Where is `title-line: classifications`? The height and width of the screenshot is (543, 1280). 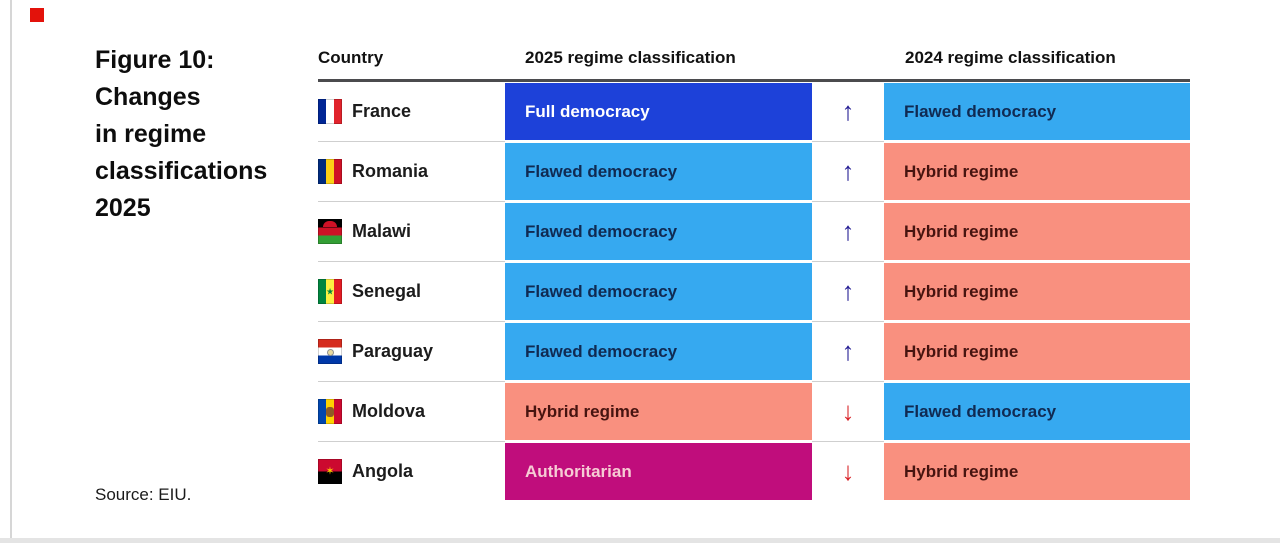
title-line: classifications is located at coordinates (181, 171).